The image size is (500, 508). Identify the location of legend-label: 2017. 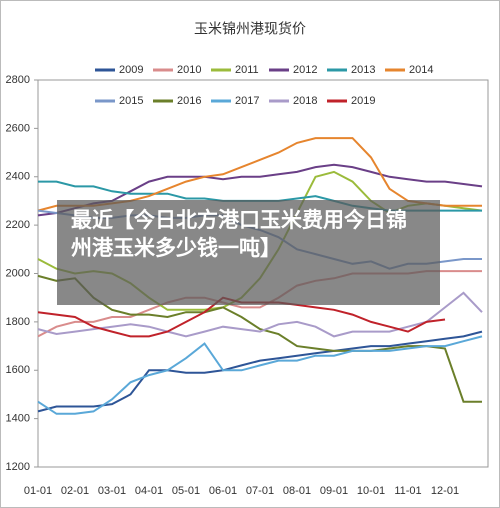
(247, 101).